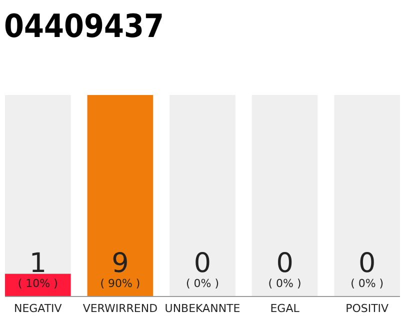 The image size is (410, 320). Describe the element at coordinates (368, 308) in the screenshot. I see `x-tick-label: POSITIV` at that location.